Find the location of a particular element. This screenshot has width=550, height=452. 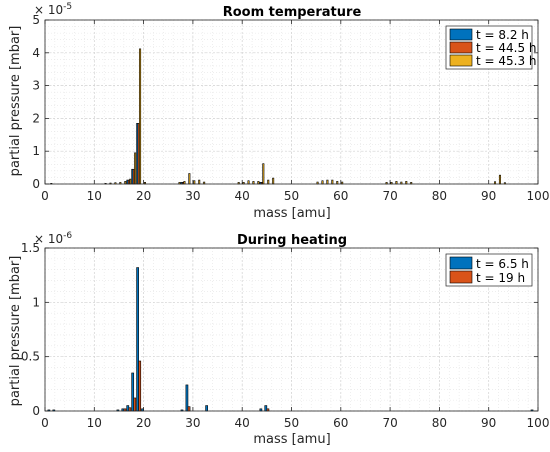

legend-label: t = 45.3 h is located at coordinates (506, 61).